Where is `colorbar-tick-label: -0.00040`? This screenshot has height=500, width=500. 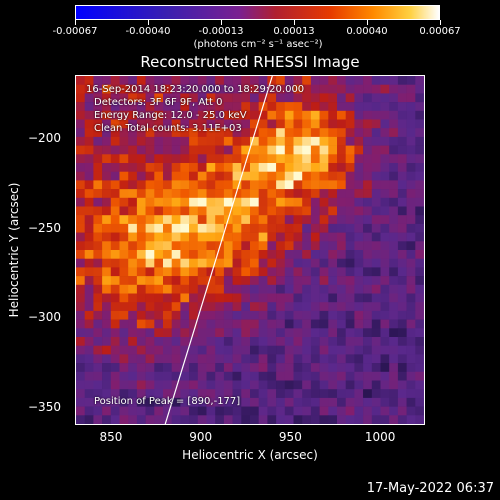
colorbar-tick-label: -0.00040 is located at coordinates (148, 31).